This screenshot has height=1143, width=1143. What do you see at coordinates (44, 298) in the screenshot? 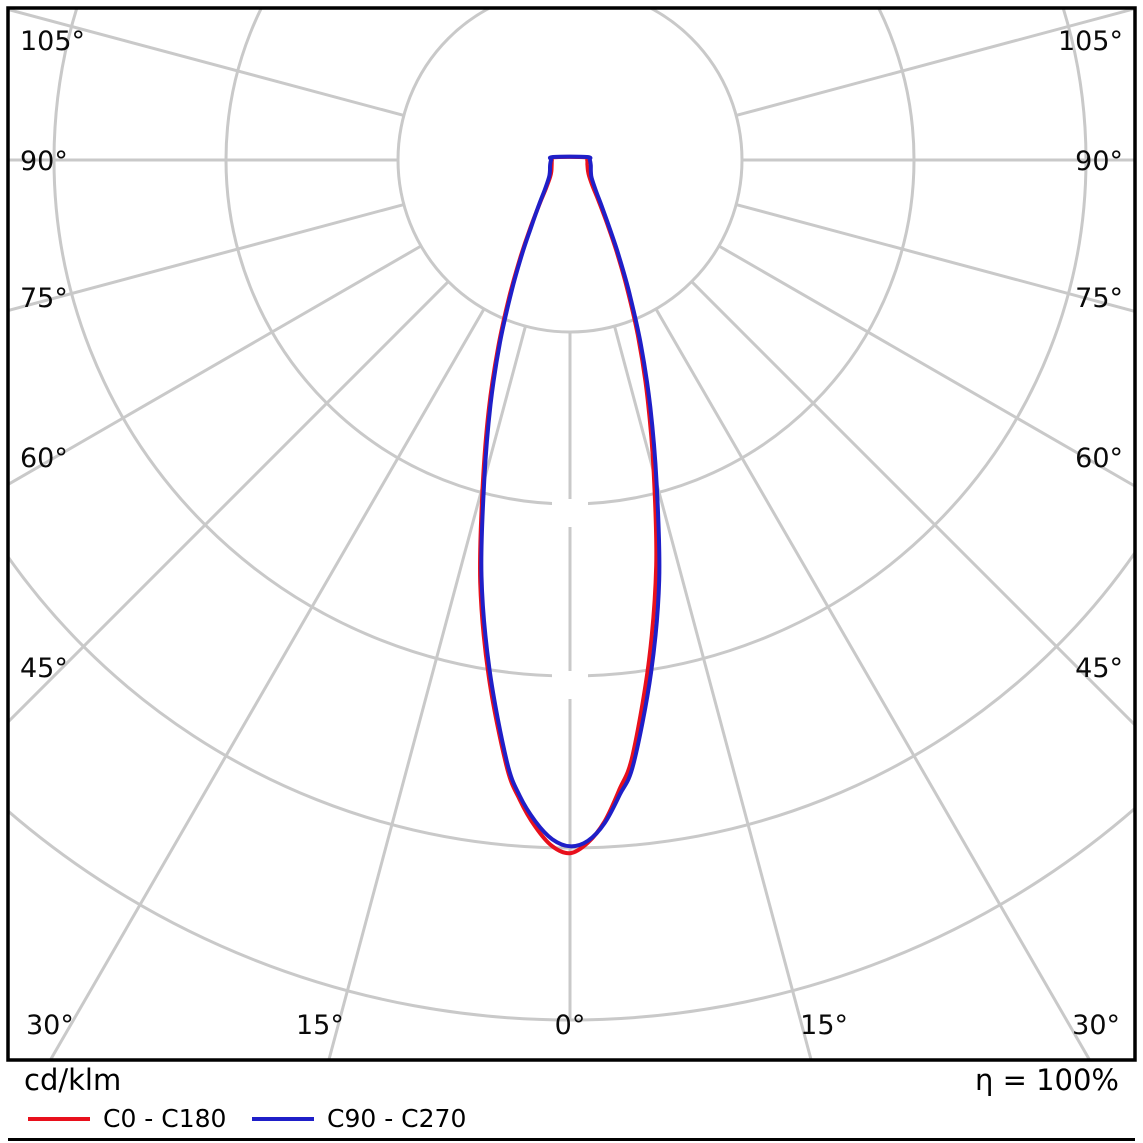
I see `angle-label-left-75: 75°` at bounding box center [44, 298].